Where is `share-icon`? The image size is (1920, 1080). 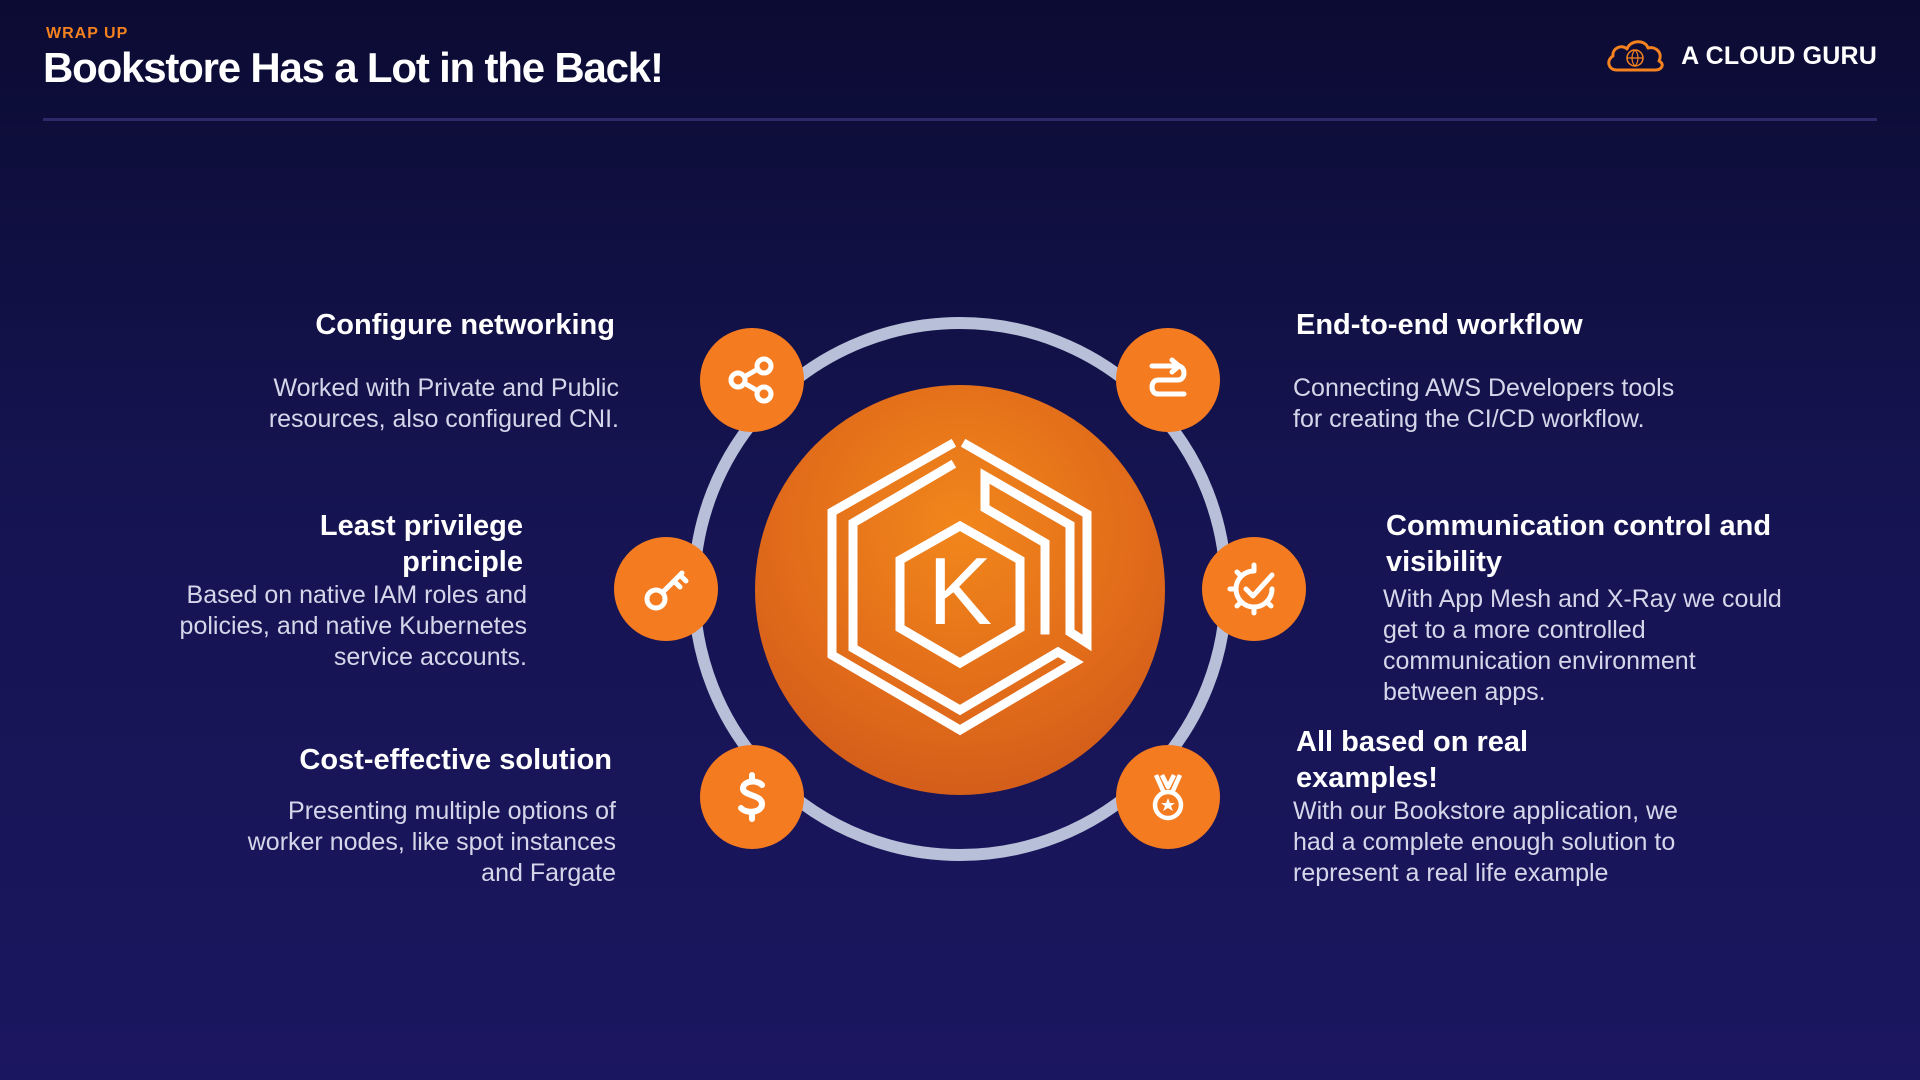
share-icon is located at coordinates (751, 380).